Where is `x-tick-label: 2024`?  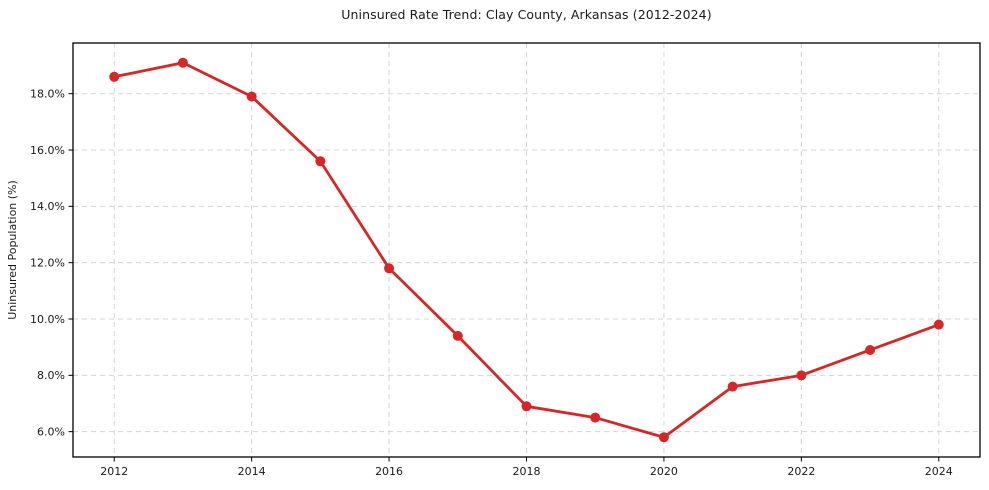 x-tick-label: 2024 is located at coordinates (939, 471).